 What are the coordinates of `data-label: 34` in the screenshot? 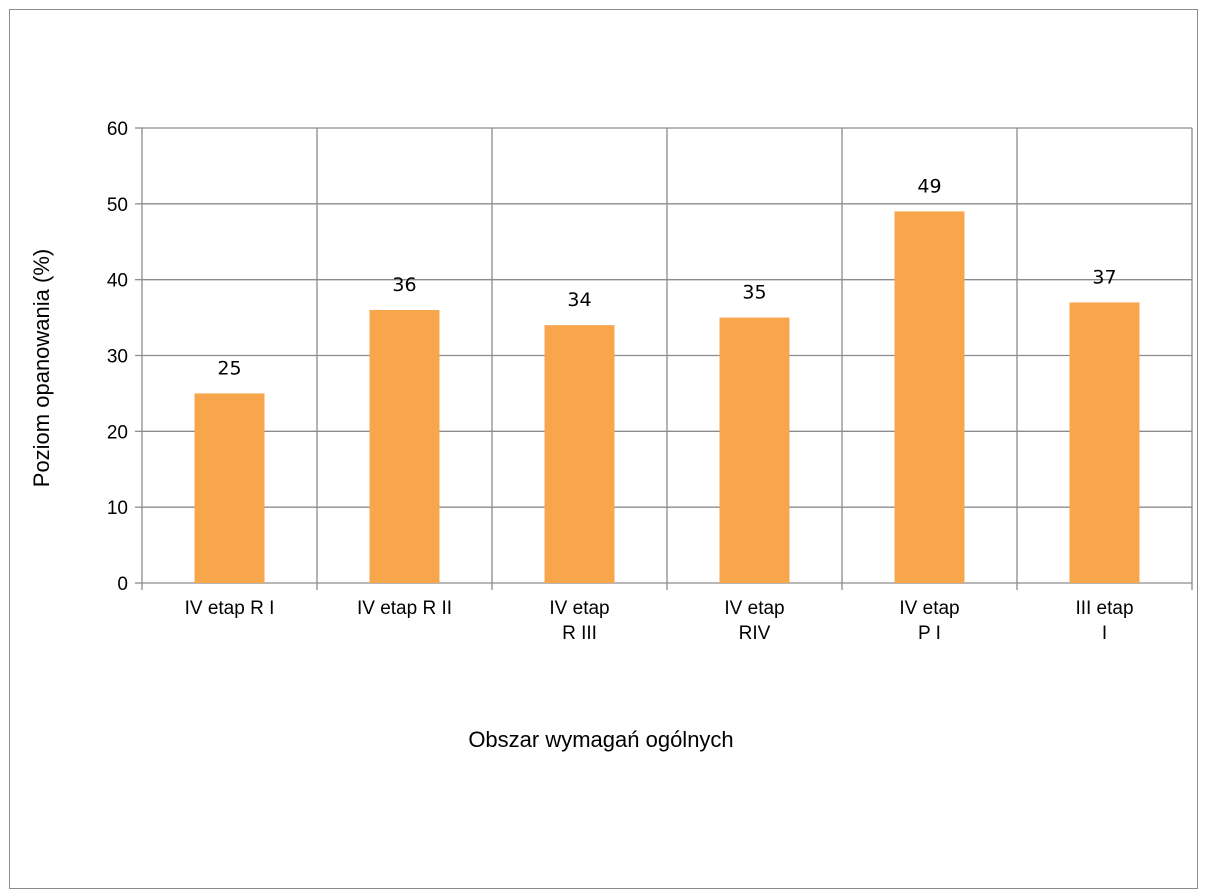 It's located at (579, 300).